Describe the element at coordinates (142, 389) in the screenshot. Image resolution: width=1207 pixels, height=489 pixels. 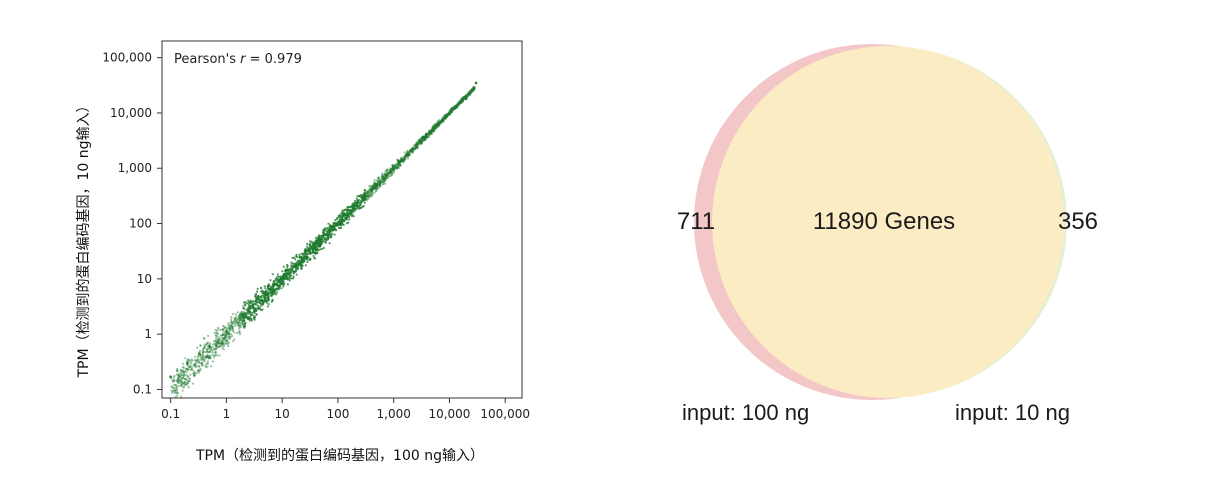
I see `y-tick-label: 0.1` at that location.